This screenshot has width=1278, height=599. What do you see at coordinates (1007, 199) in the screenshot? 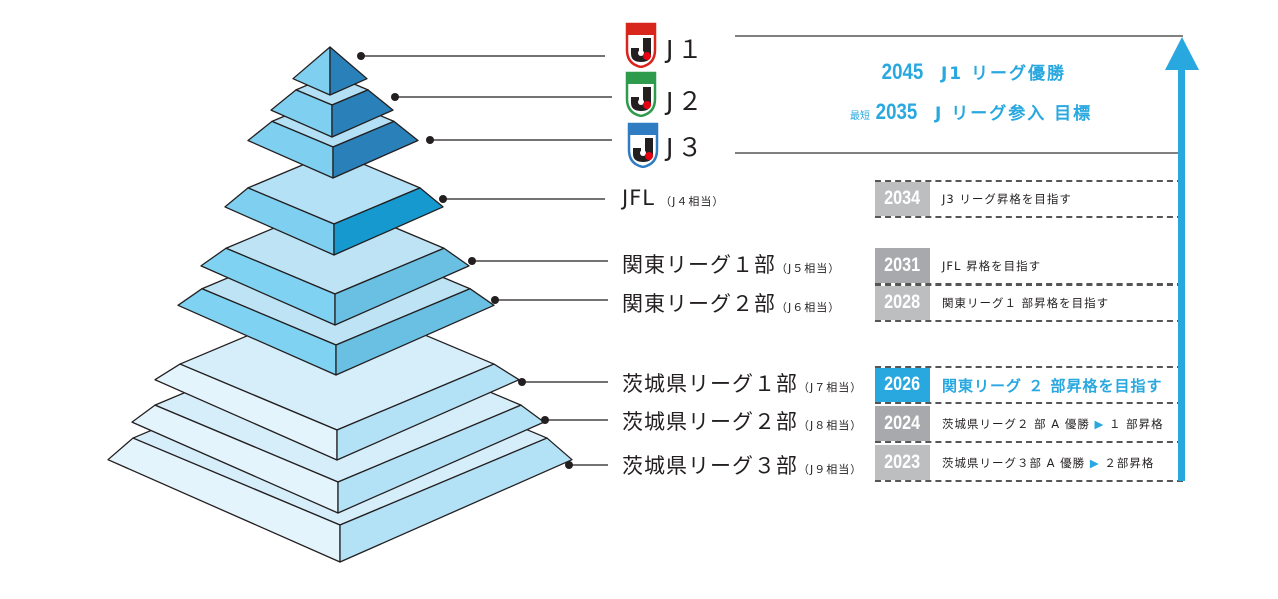
I see `milestone-text: J3 リーグ昇格を目指す` at bounding box center [1007, 199].